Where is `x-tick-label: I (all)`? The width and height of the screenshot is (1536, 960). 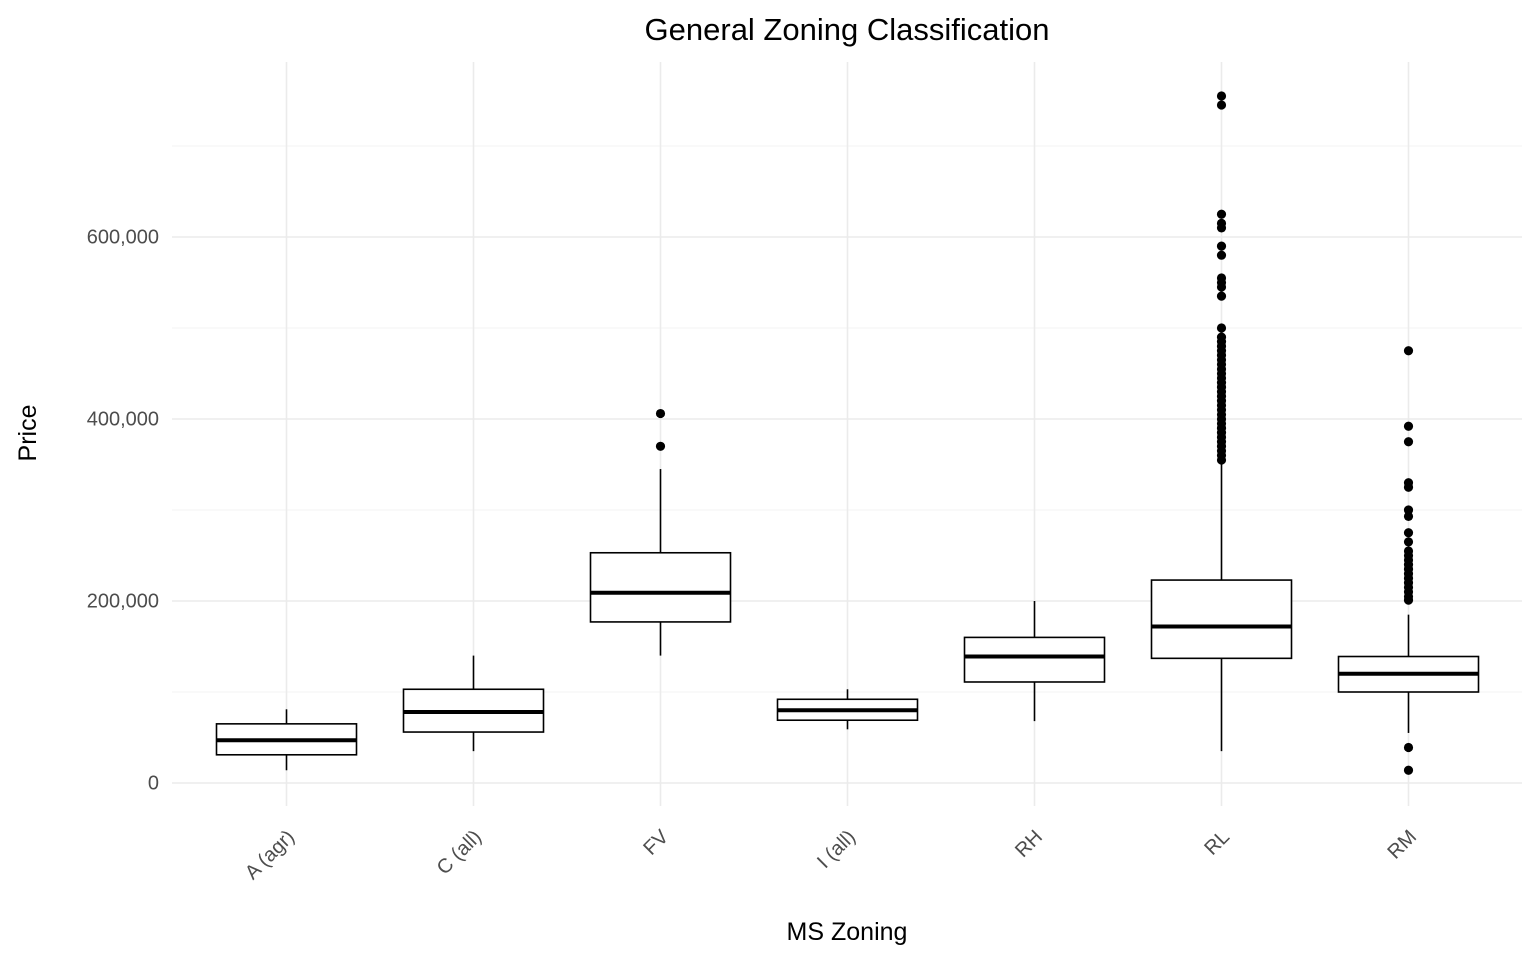
x-tick-label: I (all) is located at coordinates (836, 849).